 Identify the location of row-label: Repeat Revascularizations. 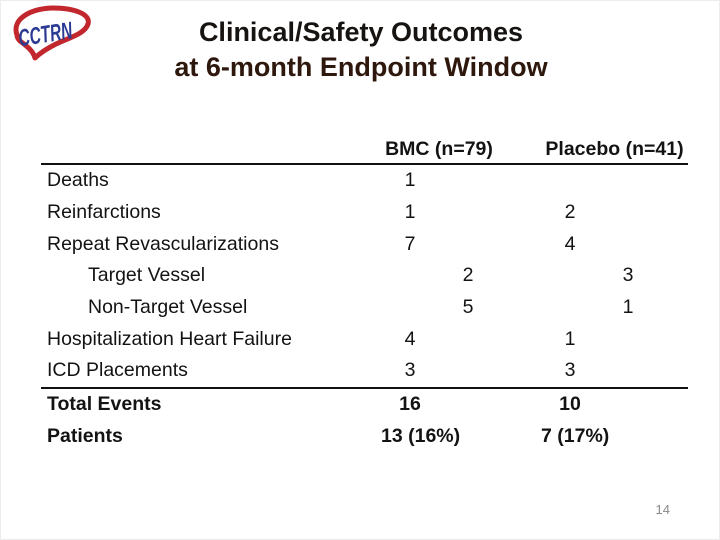
(163, 243).